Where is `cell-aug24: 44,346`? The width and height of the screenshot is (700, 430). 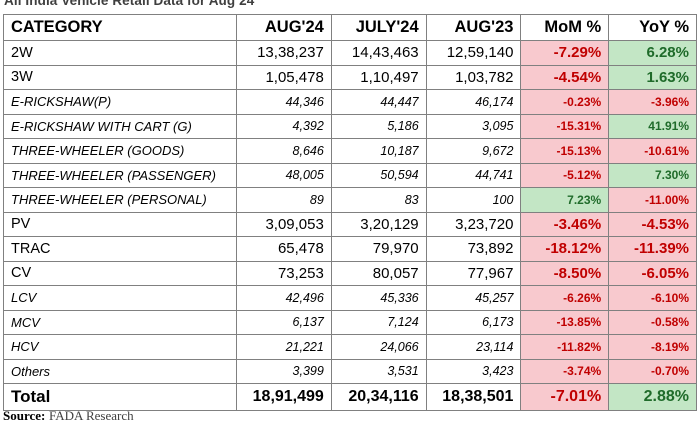
cell-aug24: 44,346 is located at coordinates (284, 102).